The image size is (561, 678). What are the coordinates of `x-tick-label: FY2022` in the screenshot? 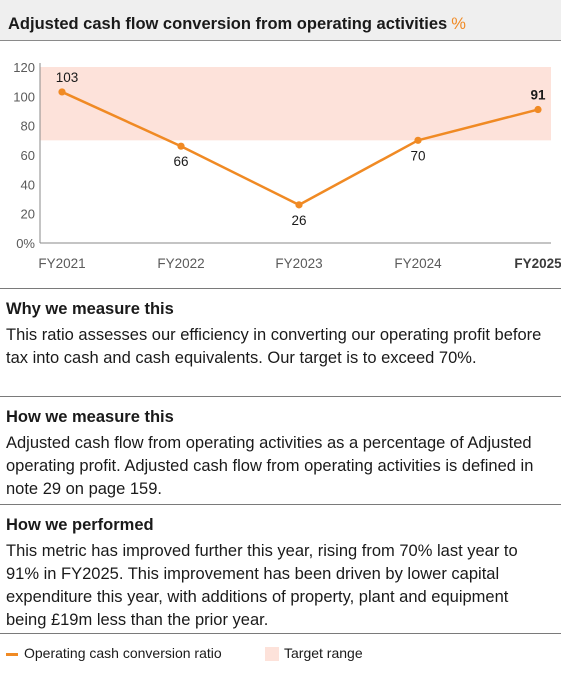 It's located at (180, 263).